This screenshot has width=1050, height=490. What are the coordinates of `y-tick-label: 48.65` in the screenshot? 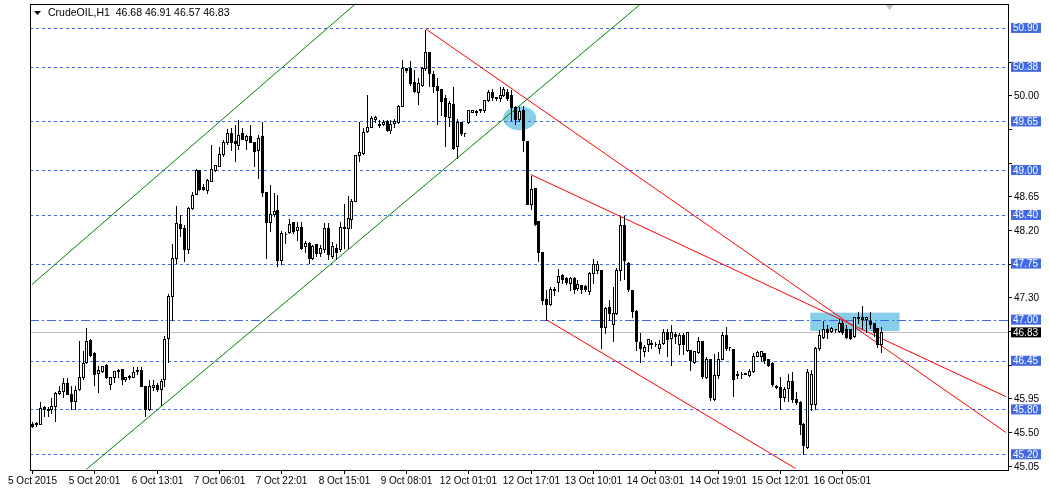 It's located at (1027, 196).